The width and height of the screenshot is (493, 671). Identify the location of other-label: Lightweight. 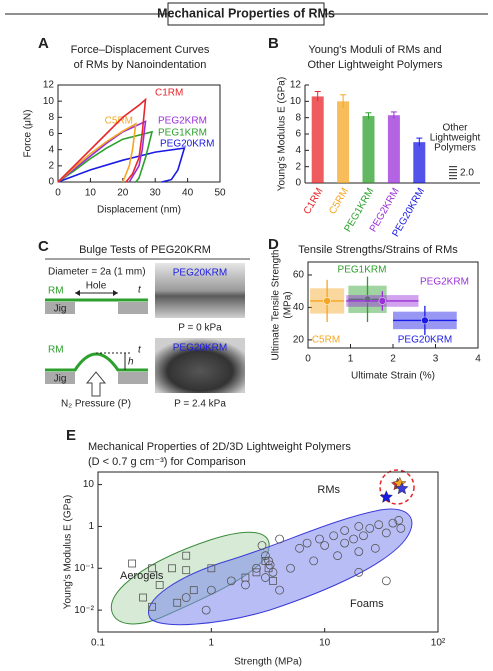
(455, 138).